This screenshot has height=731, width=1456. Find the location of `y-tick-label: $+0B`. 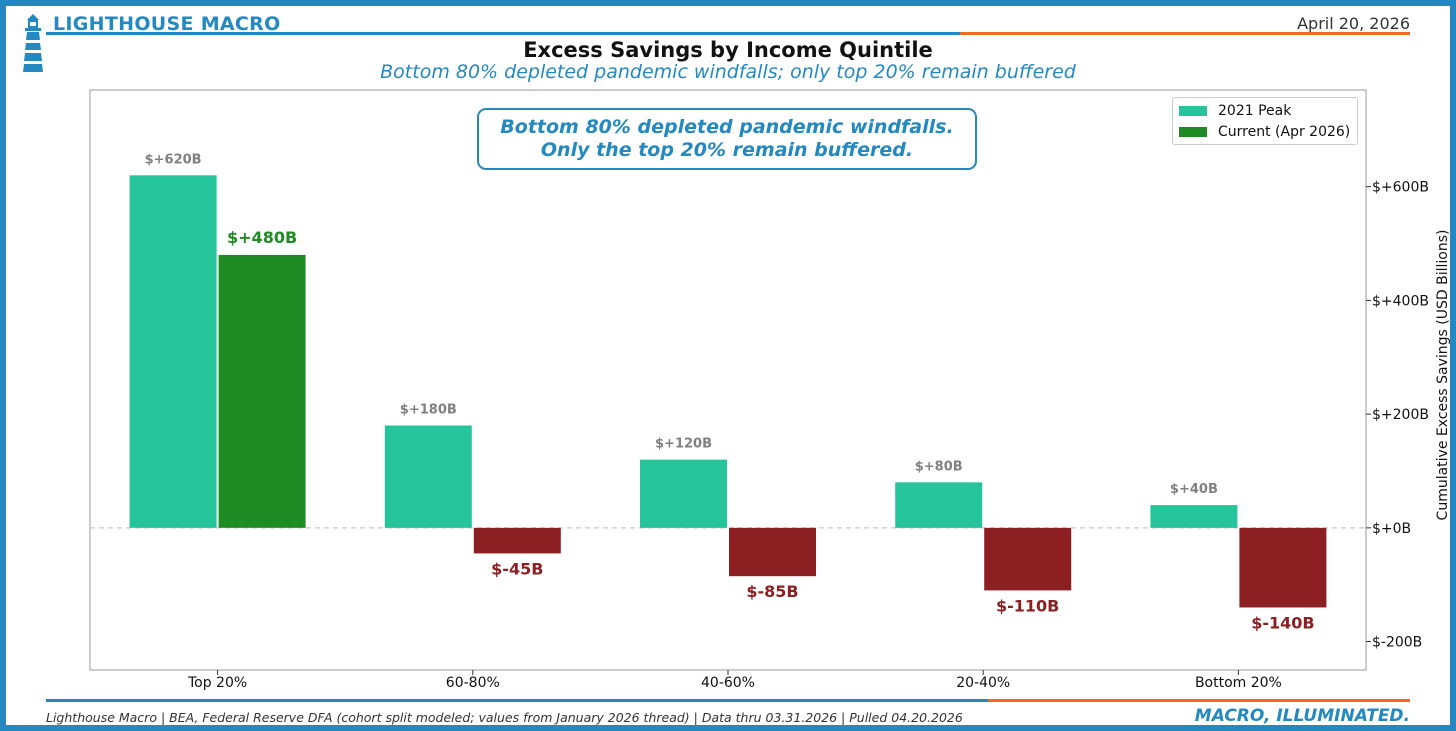

y-tick-label: $+0B is located at coordinates (1391, 529).